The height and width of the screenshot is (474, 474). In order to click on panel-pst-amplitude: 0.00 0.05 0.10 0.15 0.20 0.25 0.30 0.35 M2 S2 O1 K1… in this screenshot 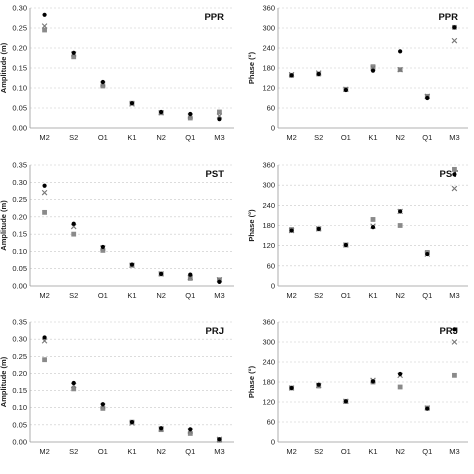, I will do `click(117, 230)`.